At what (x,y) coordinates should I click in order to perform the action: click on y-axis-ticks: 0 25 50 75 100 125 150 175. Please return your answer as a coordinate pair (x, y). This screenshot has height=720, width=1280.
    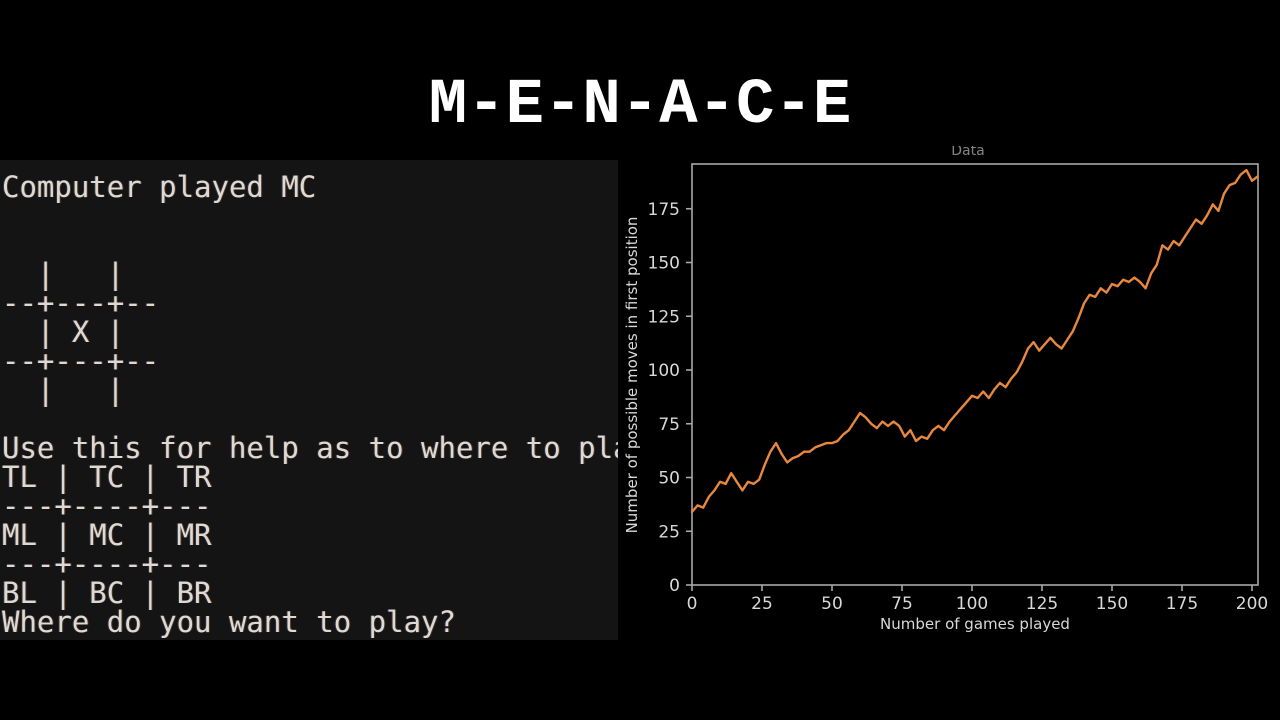
    Looking at the image, I should click on (670, 398).